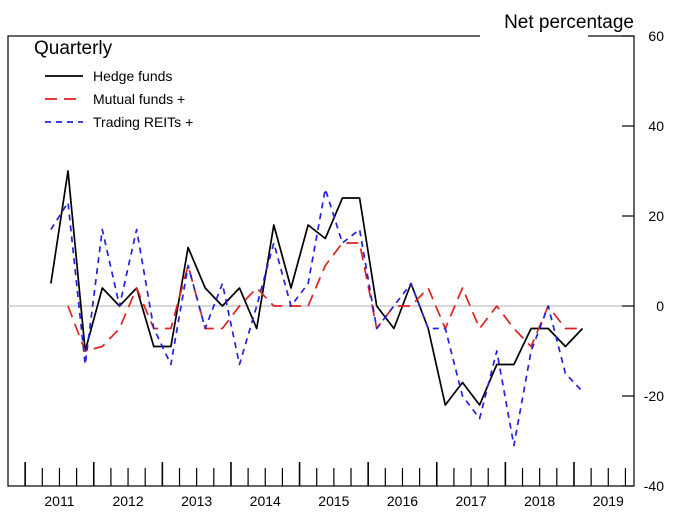  Describe the element at coordinates (139, 99) in the screenshot. I see `legend-label: Mutual funds +` at that location.